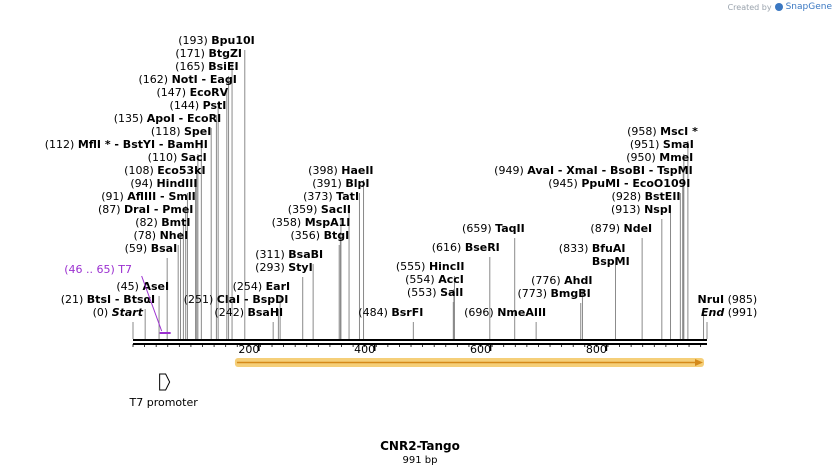  I want to click on site-name: Eco53kI, so click(181, 170).